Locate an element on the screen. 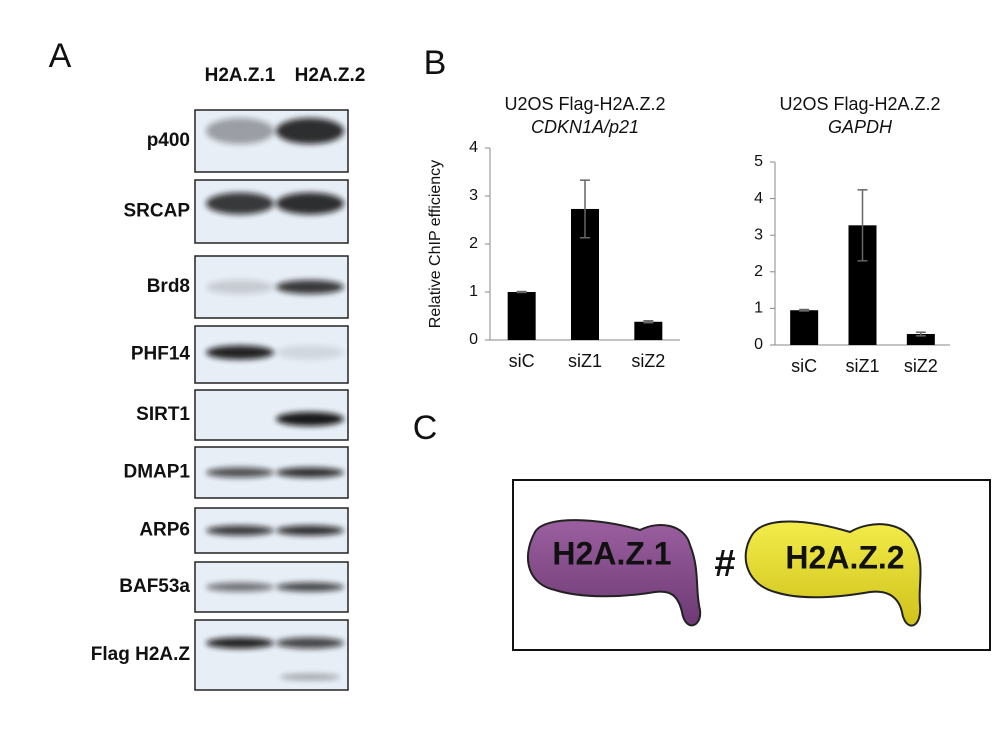 Image resolution: width=1000 pixels, height=745 pixels. column-label: H2A.Z.1 is located at coordinates (240, 75).